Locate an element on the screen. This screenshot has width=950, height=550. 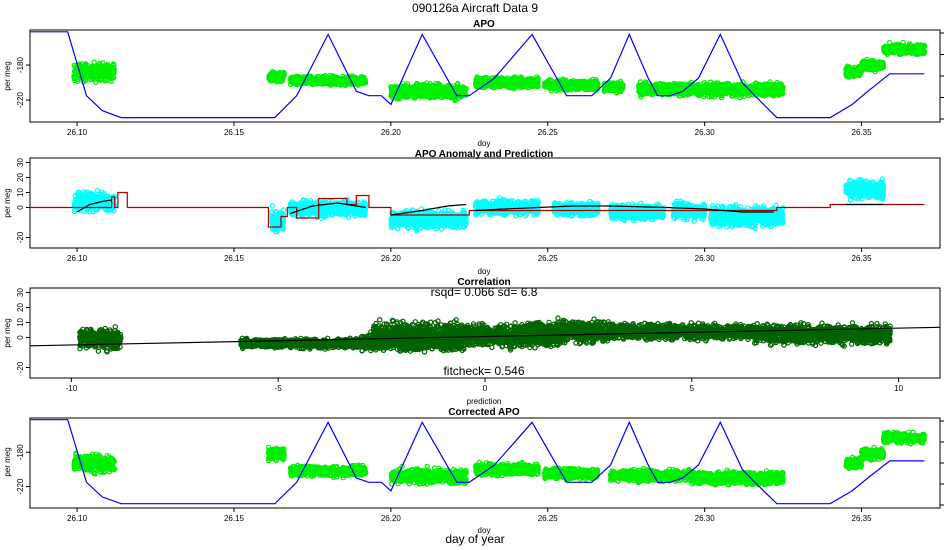
bottom-label: day of year is located at coordinates (474, 539).